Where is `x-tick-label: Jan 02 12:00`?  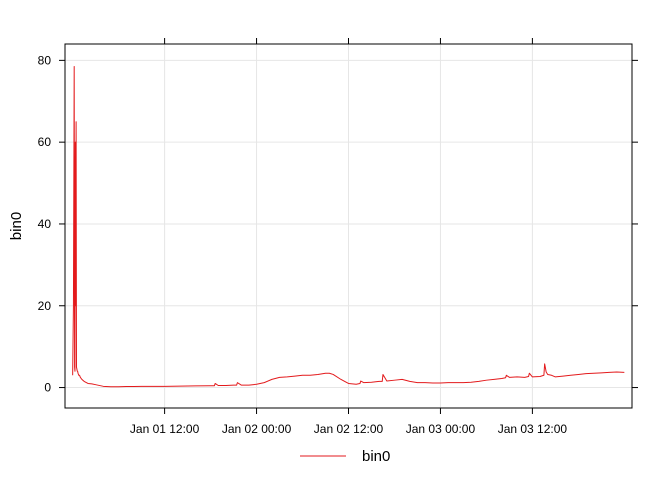
x-tick-label: Jan 02 12:00 is located at coordinates (349, 429).